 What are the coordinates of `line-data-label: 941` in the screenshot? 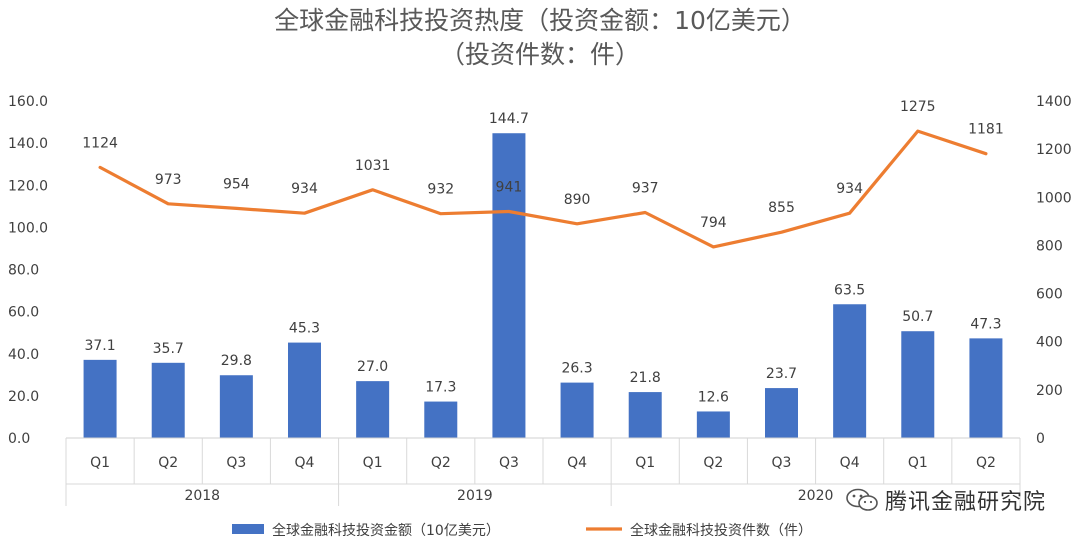 It's located at (509, 187).